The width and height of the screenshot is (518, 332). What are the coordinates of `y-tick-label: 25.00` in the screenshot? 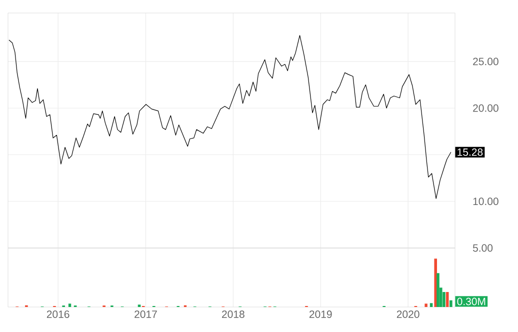 It's located at (485, 62).